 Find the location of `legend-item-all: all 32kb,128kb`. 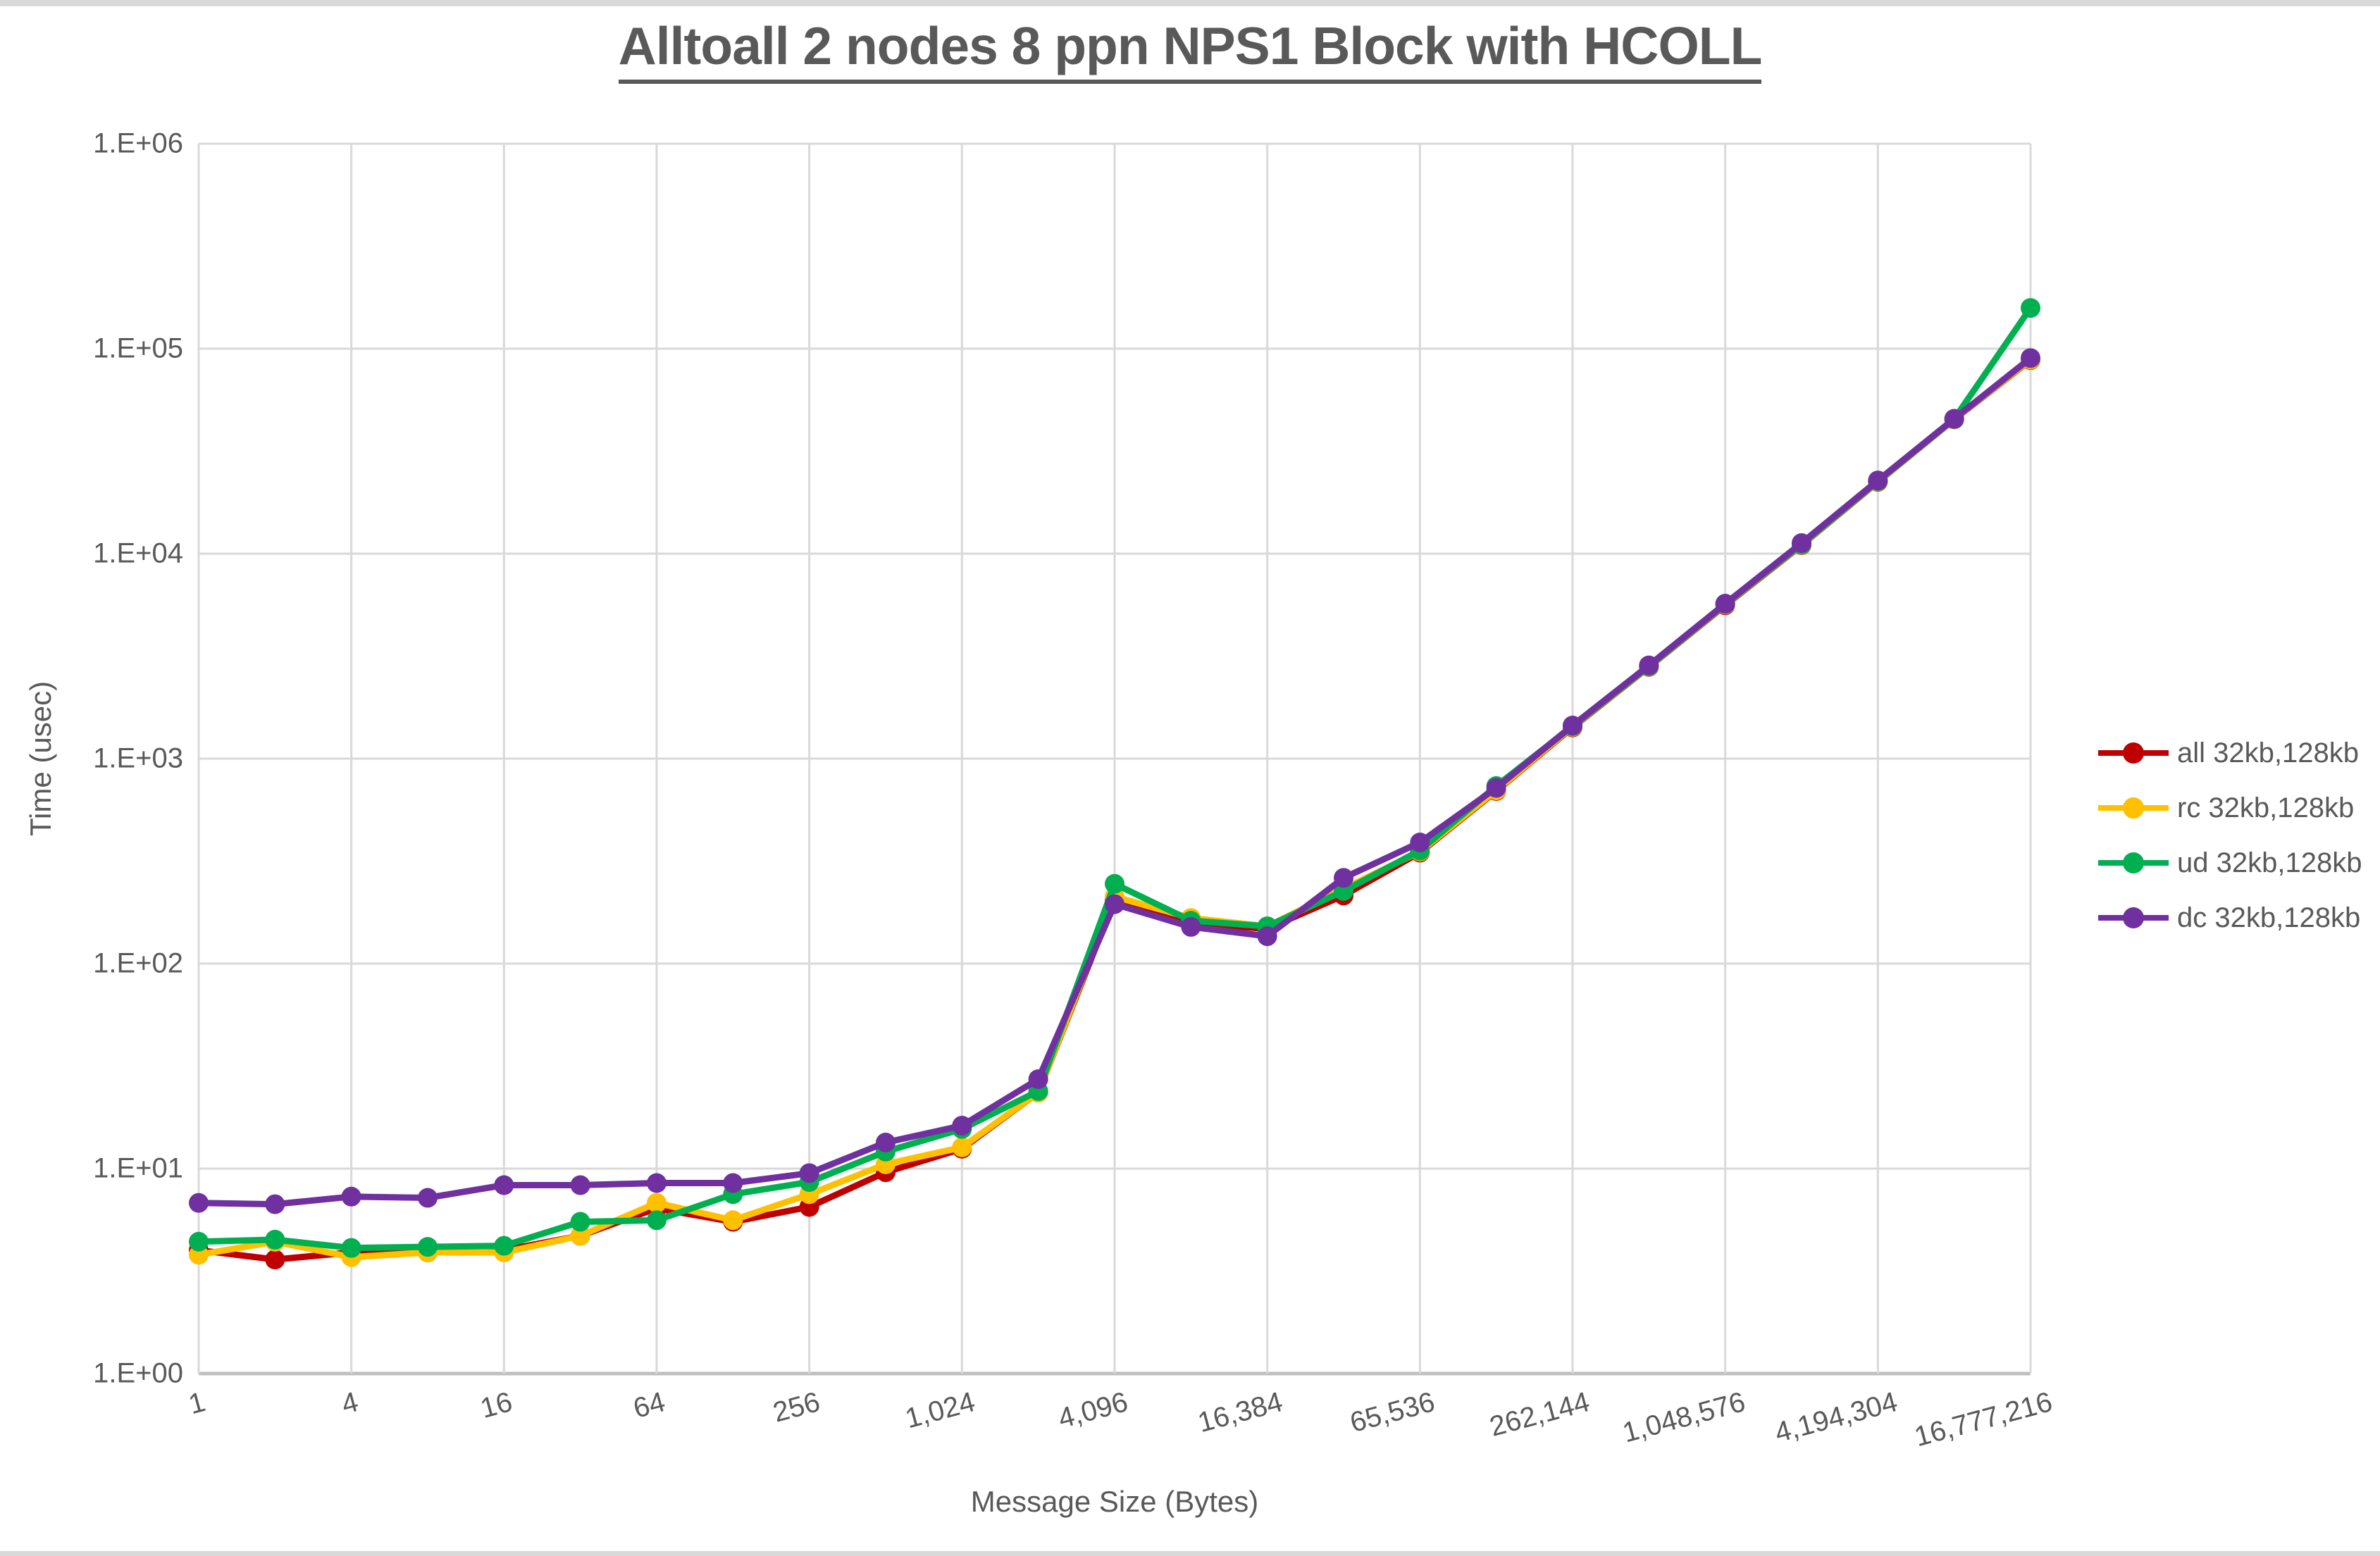

legend-item-all: all 32kb,128kb is located at coordinates (2230, 753).